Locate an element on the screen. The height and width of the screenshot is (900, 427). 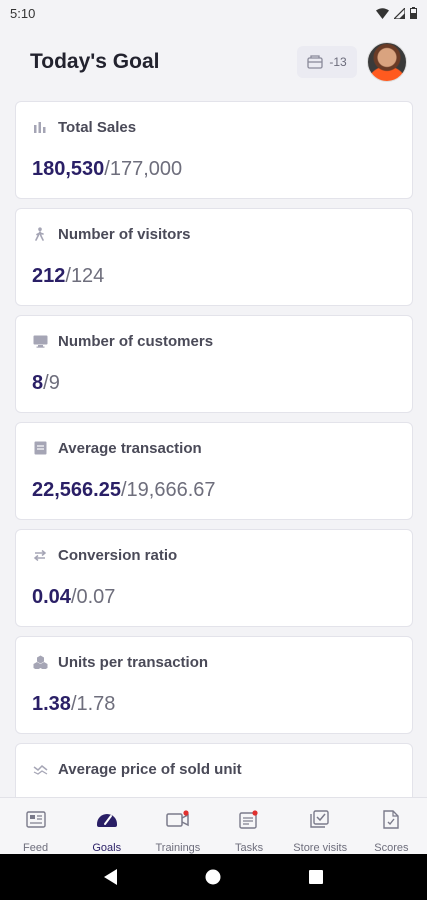
gauge-icon is located at coordinates (107, 819).